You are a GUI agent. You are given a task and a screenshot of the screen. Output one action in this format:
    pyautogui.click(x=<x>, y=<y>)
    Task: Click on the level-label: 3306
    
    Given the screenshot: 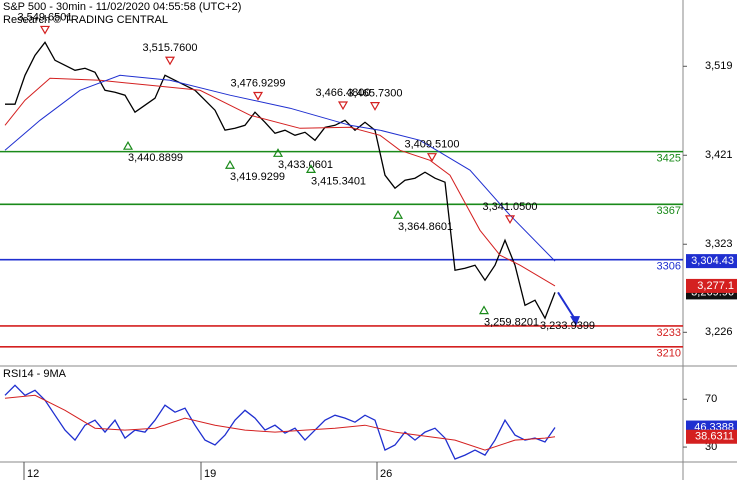 What is the action you would take?
    pyautogui.click(x=669, y=267)
    